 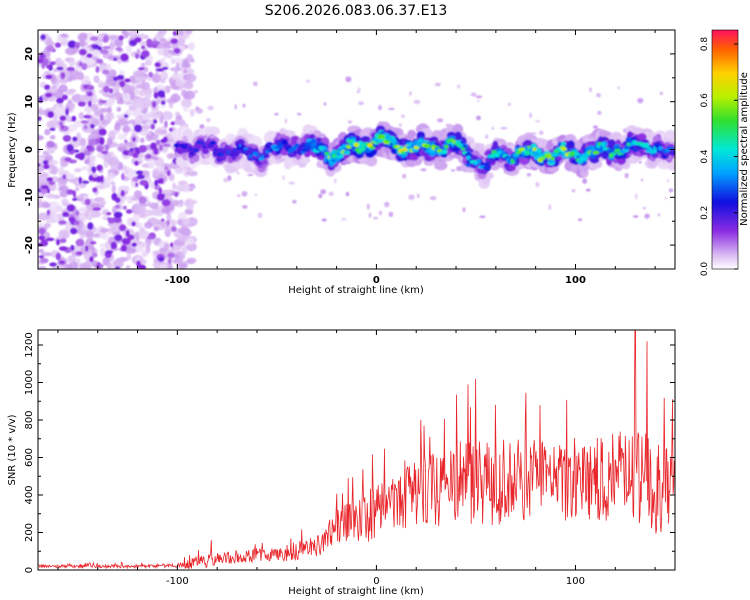 What do you see at coordinates (29, 419) in the screenshot?
I see `y-tick-label: 800` at bounding box center [29, 419].